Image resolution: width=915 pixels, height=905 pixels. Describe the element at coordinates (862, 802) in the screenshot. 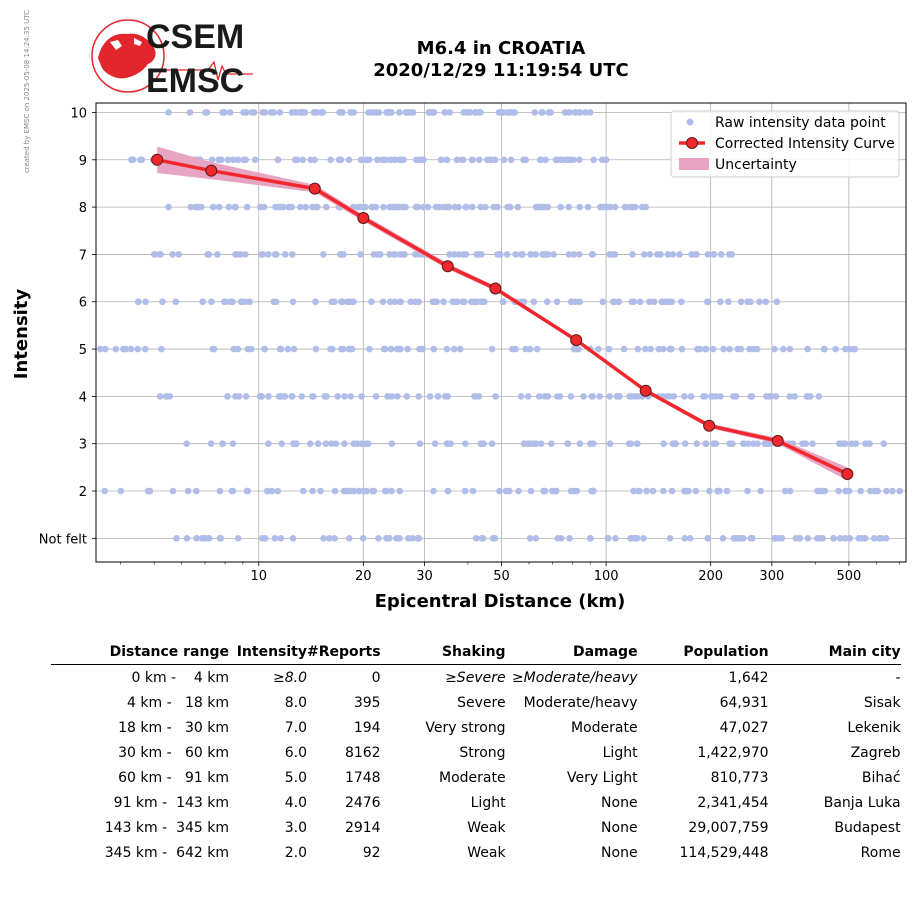

I see `cell-city: Banja Luka` at that location.